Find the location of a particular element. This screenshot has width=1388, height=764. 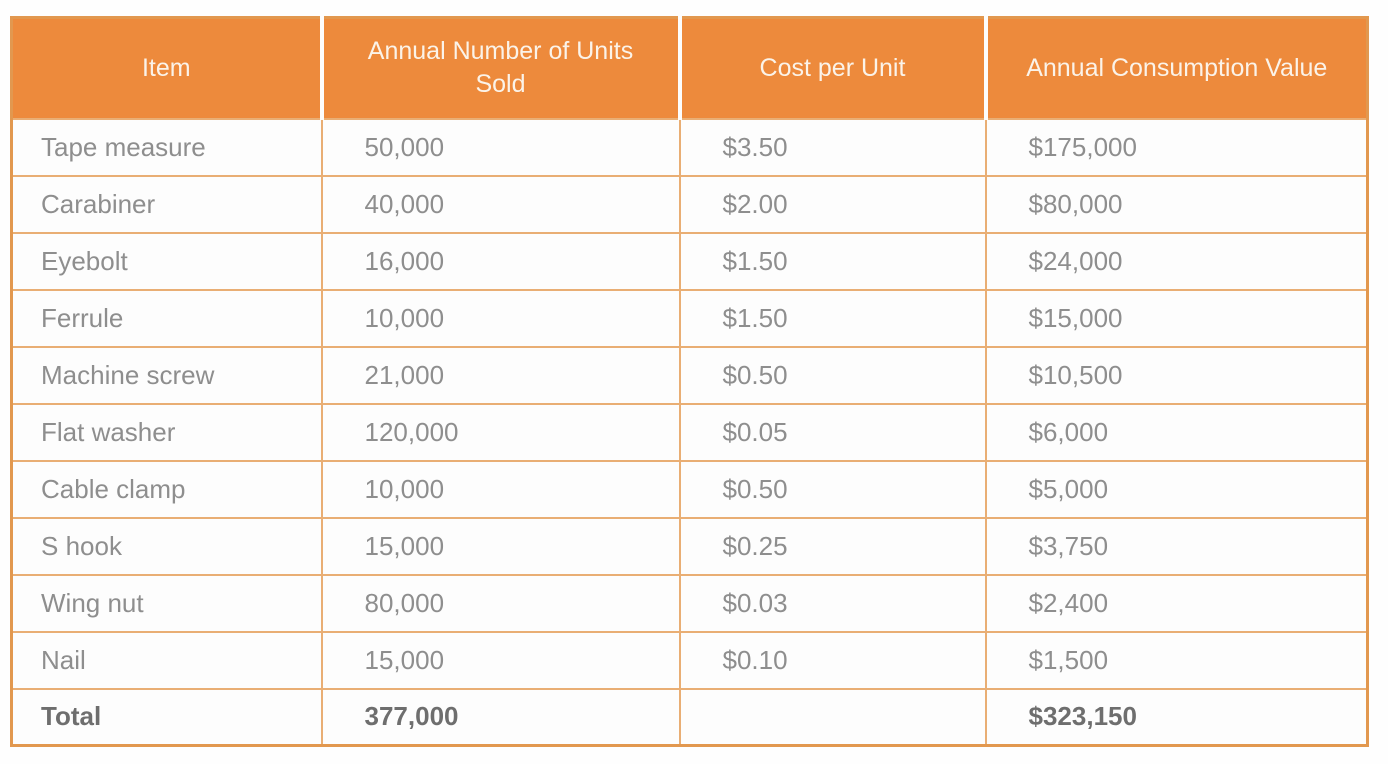

cell-cost: $0.10 is located at coordinates (832, 660).